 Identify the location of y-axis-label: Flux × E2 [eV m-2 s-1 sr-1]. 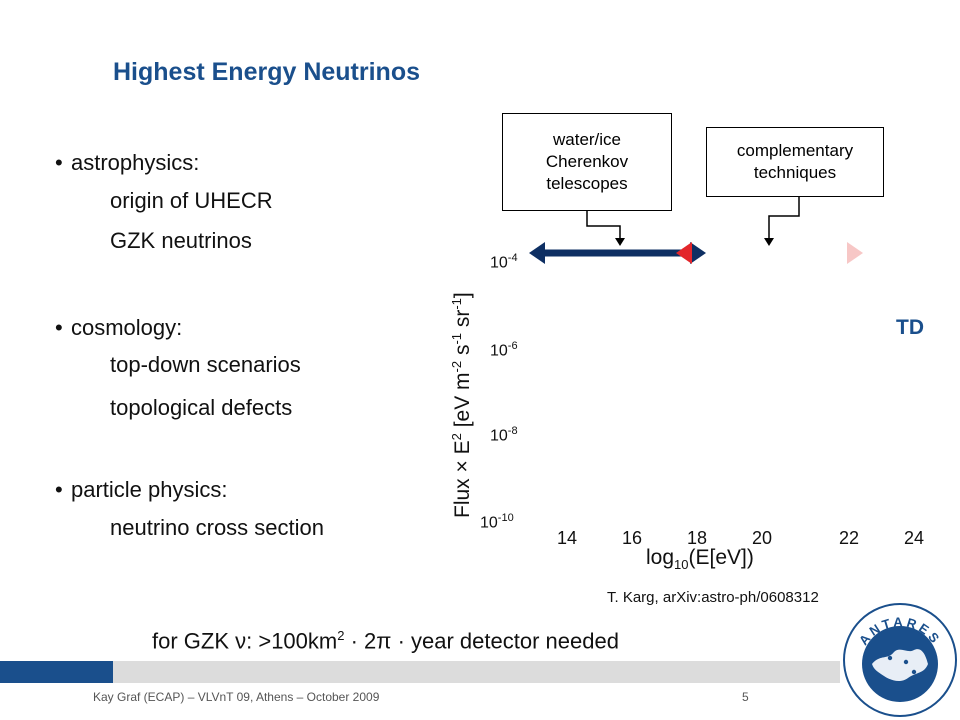
(461, 405).